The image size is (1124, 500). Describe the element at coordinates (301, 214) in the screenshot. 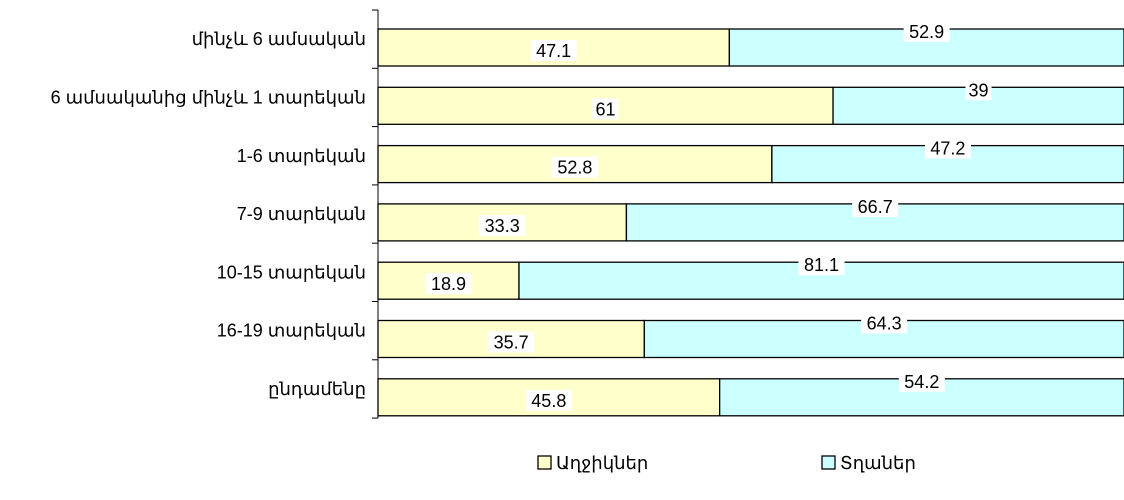

I see `category-label: 7-9 տարեկան` at that location.